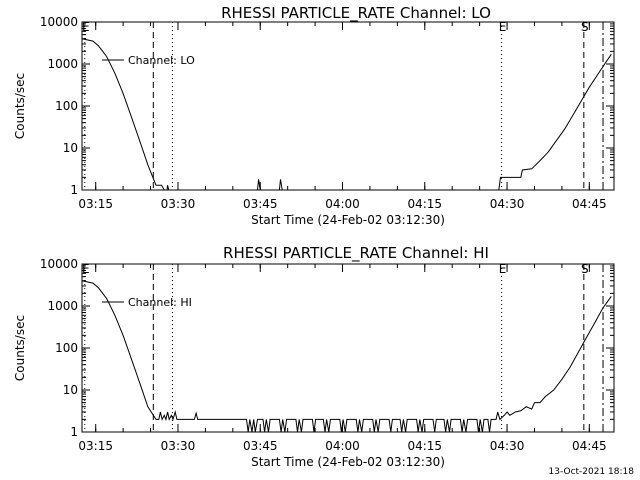 This screenshot has height=480, width=640. What do you see at coordinates (356, 253) in the screenshot?
I see `chart-title: RHESSI PARTICLE_RATE Channel: HI` at bounding box center [356, 253].